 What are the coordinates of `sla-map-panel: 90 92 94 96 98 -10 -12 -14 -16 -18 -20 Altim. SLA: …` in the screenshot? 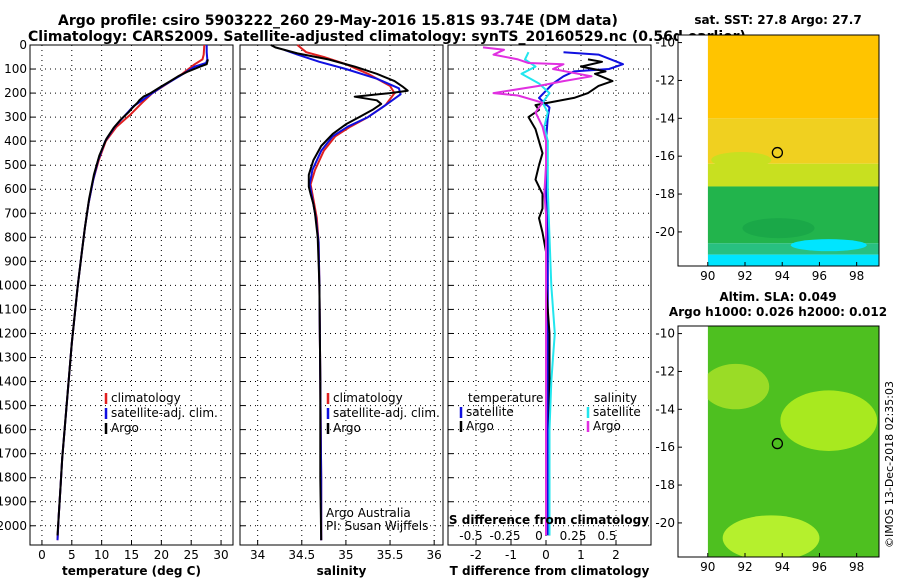 It's located at (771, 432).